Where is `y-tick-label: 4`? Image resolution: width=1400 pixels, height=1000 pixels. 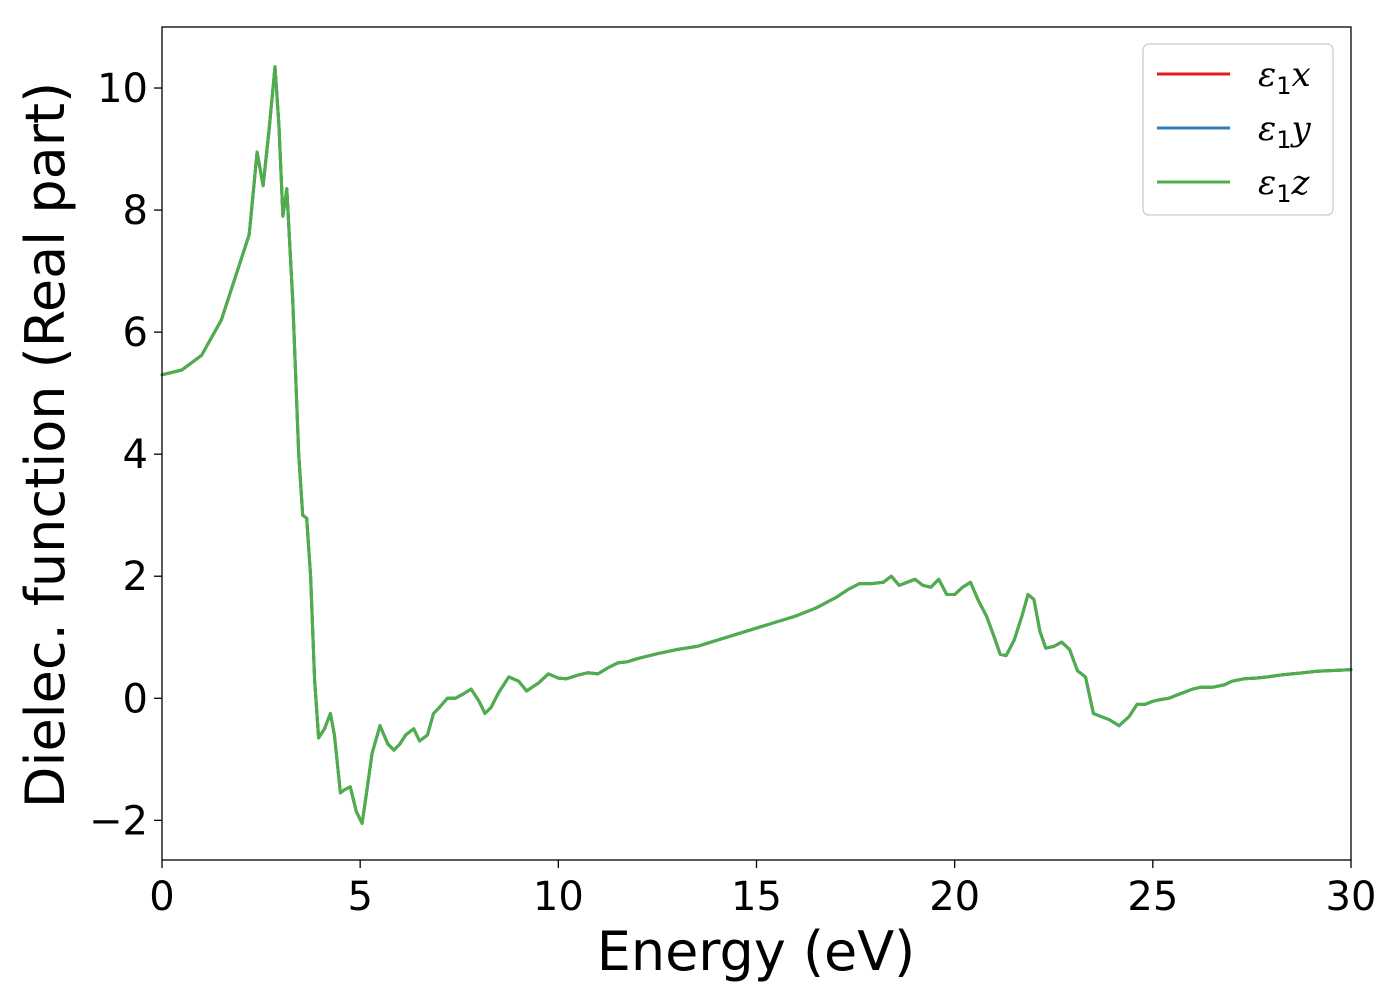
y-tick-label: 4 is located at coordinates (135, 455).